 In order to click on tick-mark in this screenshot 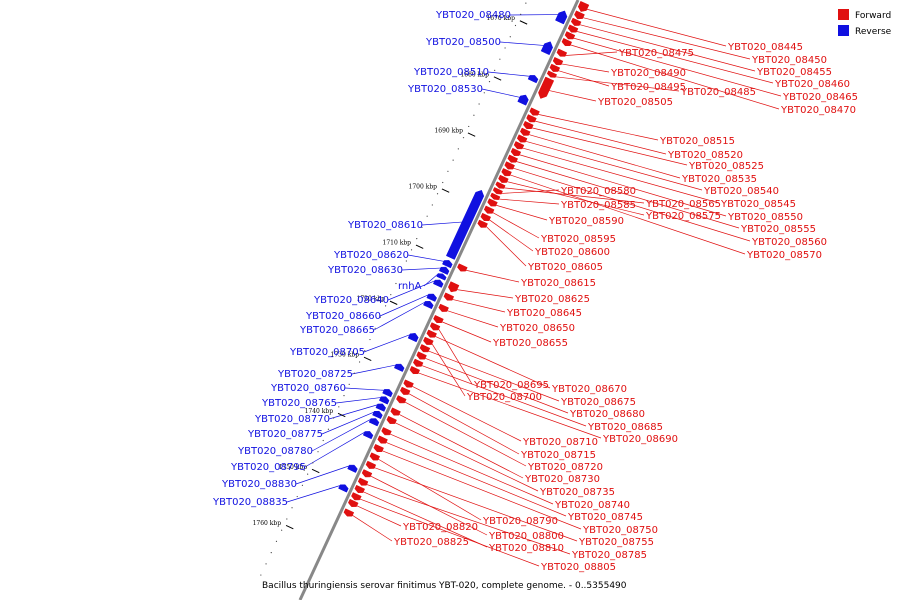, I will do `click(471, 134)`.